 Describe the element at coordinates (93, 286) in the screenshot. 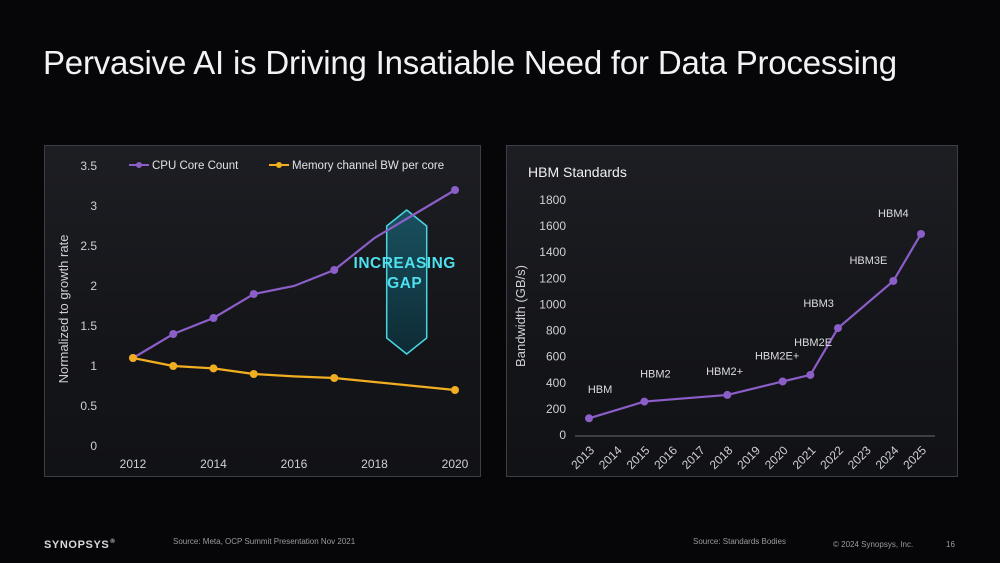

I see `y-tick-label: 2` at that location.